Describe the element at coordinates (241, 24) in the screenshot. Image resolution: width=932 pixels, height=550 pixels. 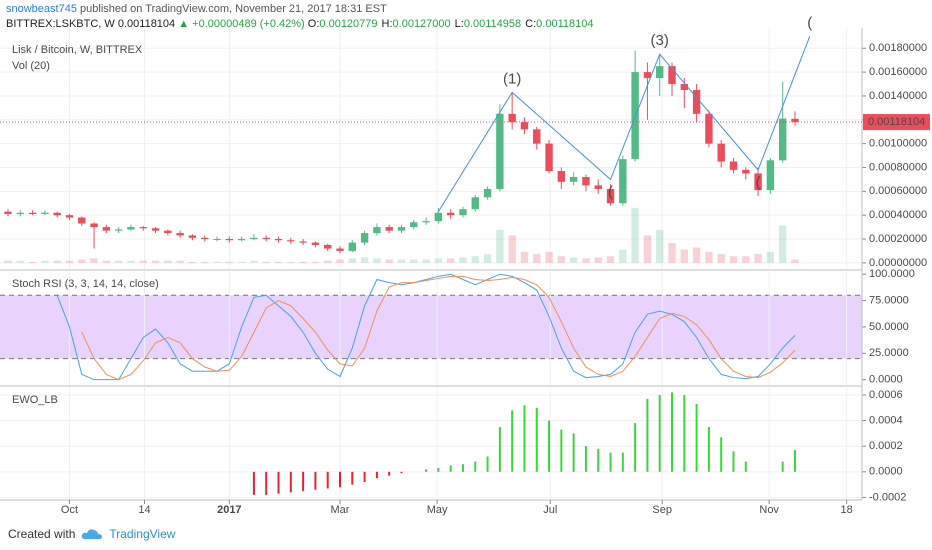
I see `change: ▲ +0.00000489 (+0.42%)` at that location.